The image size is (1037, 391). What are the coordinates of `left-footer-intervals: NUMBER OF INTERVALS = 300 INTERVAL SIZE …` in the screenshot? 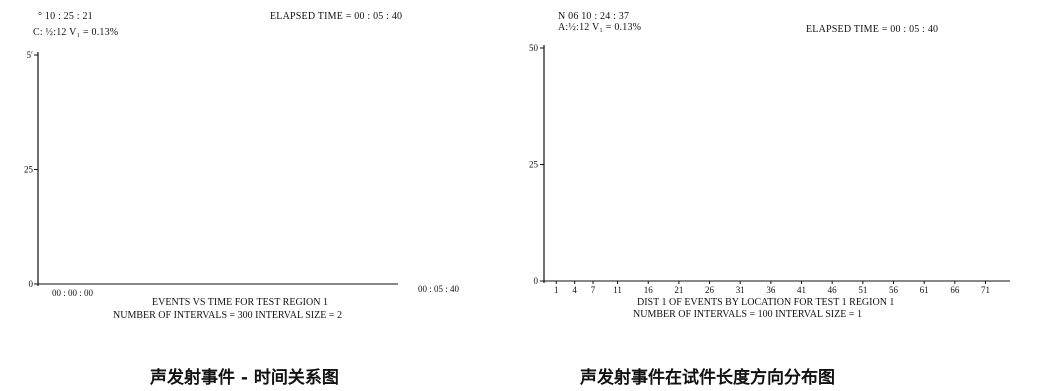 It's located at (227, 315).